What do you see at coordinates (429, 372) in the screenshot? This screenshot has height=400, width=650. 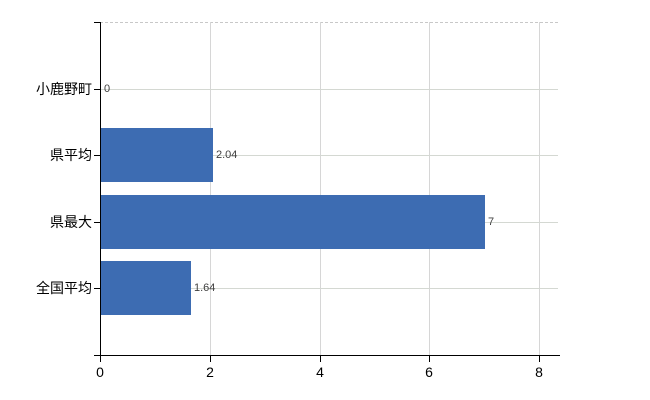 I see `x-tick-label: 6` at bounding box center [429, 372].